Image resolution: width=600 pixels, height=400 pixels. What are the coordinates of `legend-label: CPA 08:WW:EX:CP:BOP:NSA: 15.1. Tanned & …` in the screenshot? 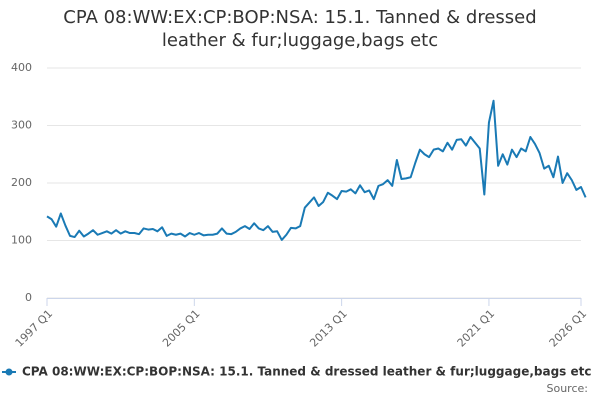 It's located at (306, 372).